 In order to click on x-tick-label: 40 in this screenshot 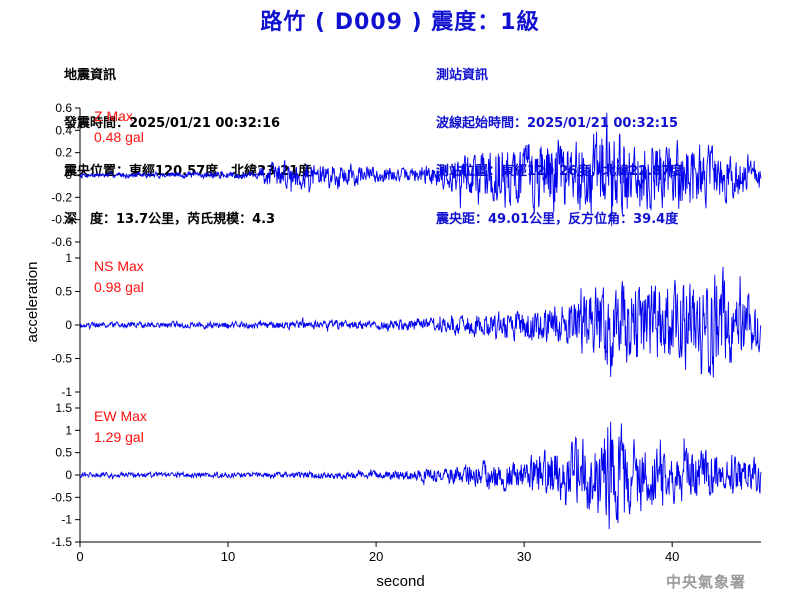, I will do `click(672, 556)`.